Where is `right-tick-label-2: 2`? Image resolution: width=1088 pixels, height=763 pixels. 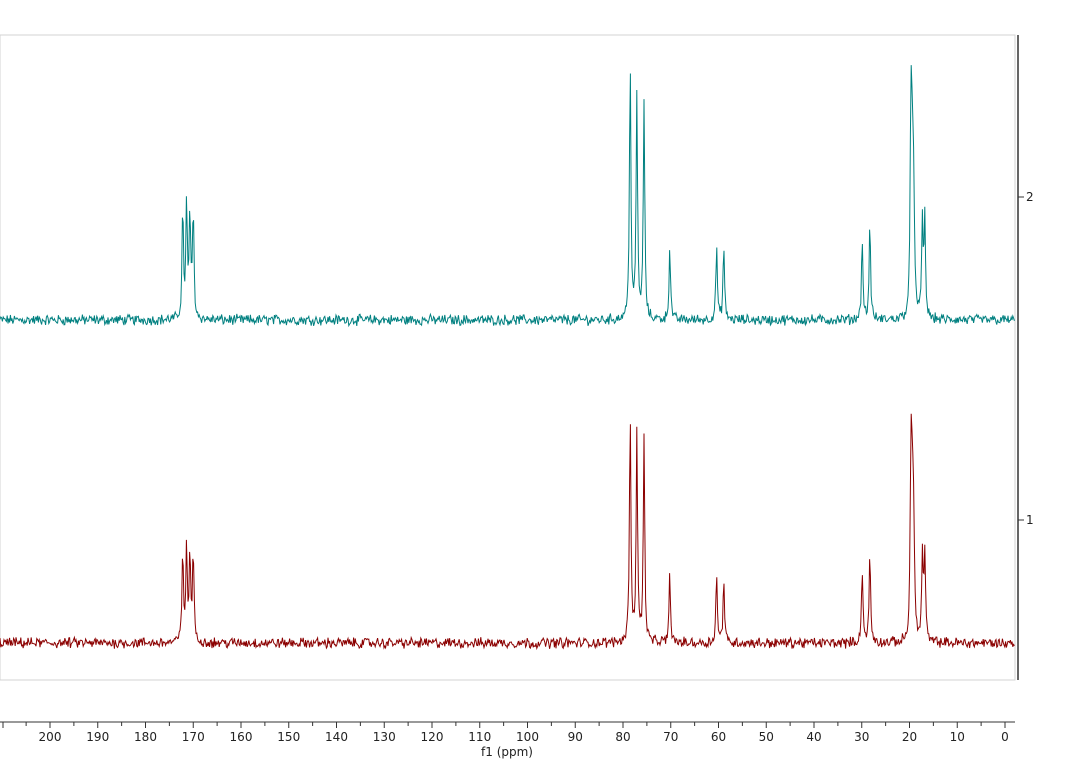 right-tick-label-2: 2 is located at coordinates (1030, 197).